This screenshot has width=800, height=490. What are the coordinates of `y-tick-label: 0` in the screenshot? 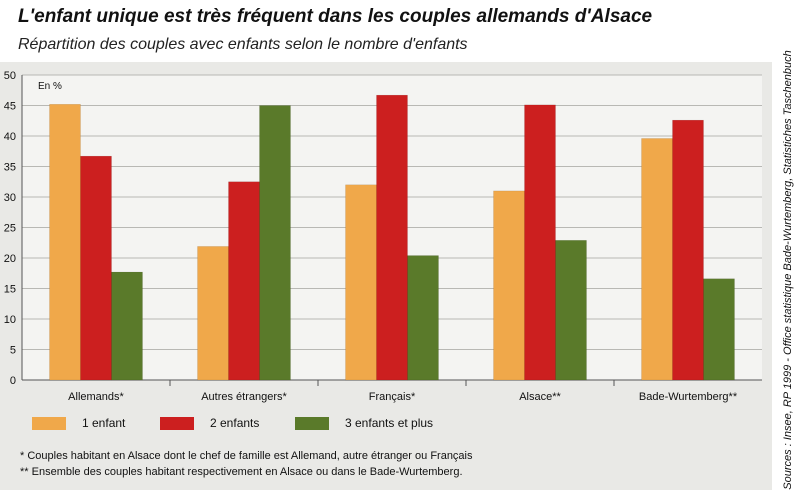 It's located at (13, 381).